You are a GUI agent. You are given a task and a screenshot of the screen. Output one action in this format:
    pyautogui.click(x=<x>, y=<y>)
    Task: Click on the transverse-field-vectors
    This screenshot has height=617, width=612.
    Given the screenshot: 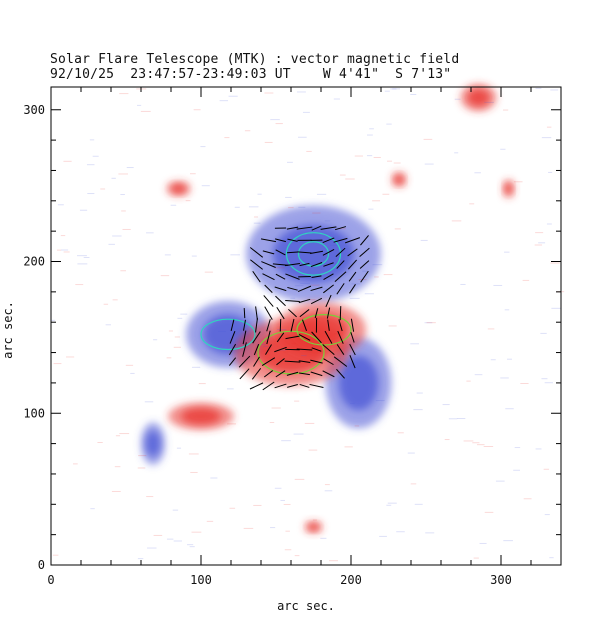 What is the action you would take?
    pyautogui.click(x=299, y=308)
    